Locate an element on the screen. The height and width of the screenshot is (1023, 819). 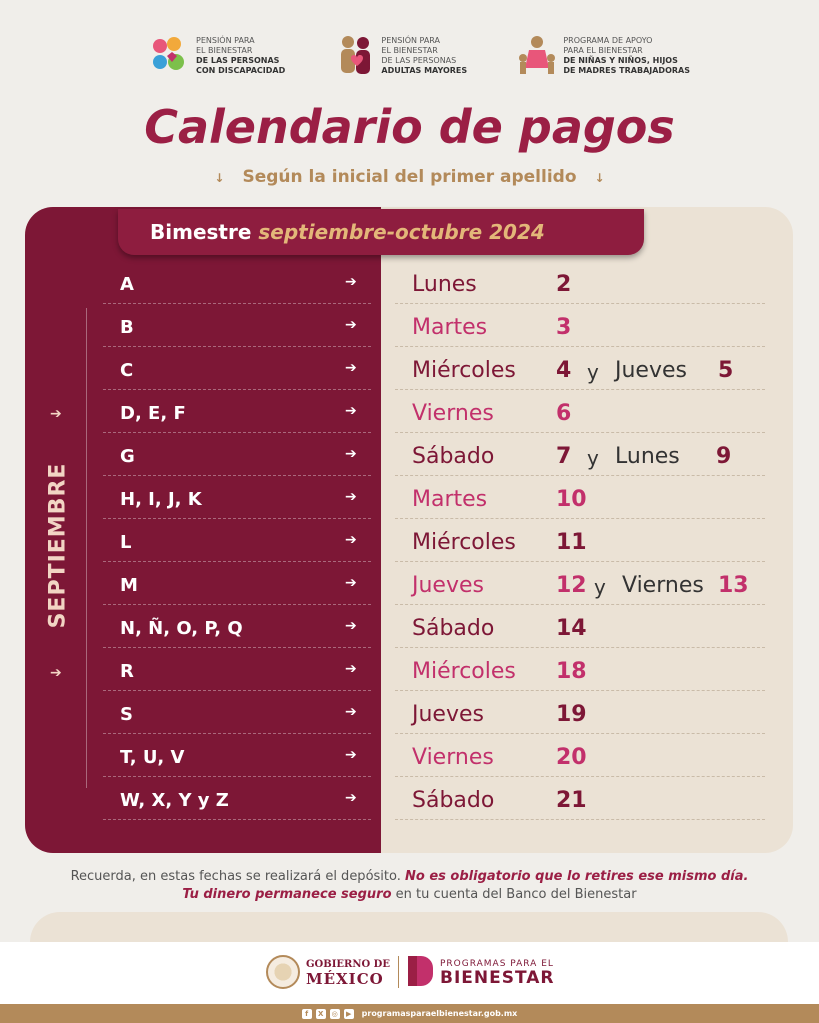
bottom-bar: f X ◎ ▶ programasparaelbienestar.gob.mx is located at coordinates (409, 1013).